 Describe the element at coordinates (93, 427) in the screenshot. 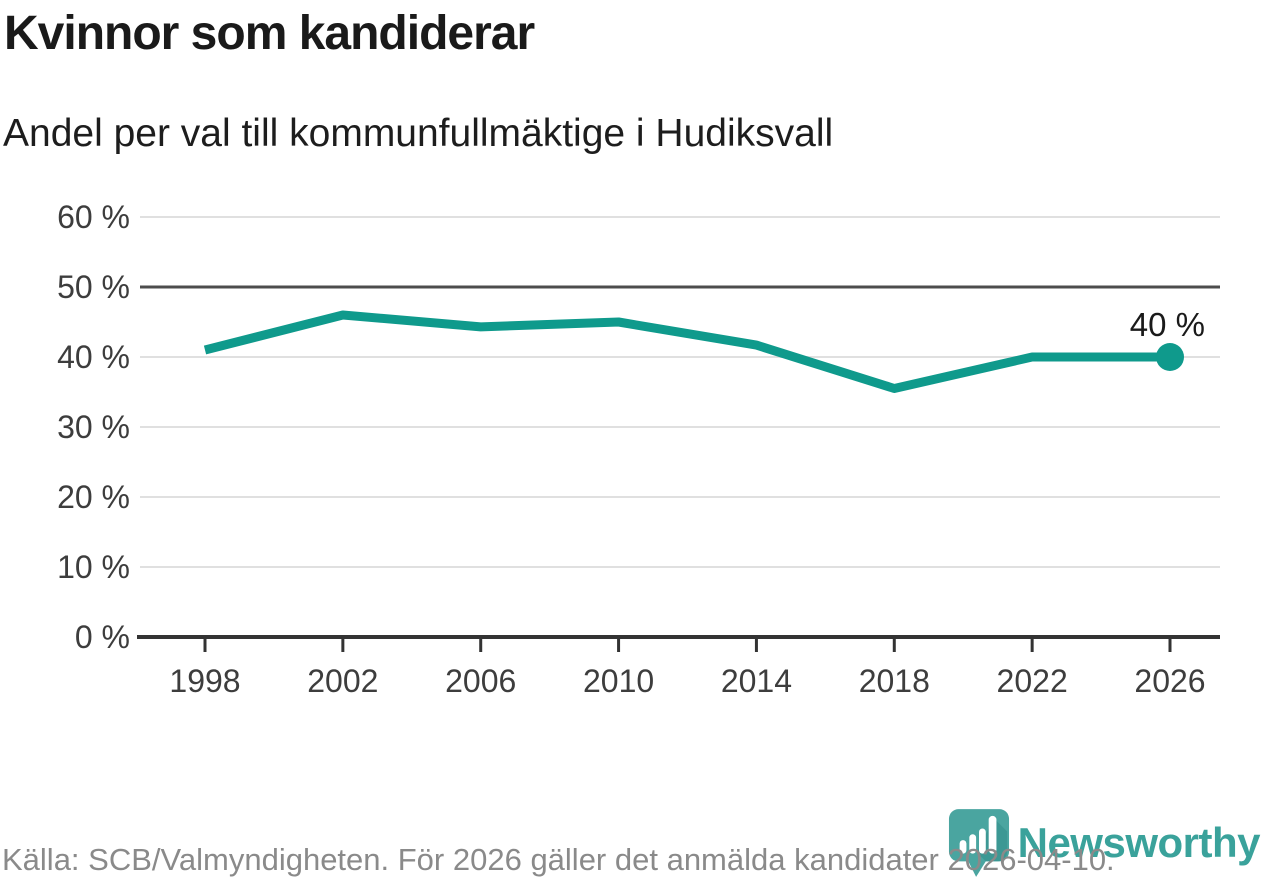

I see `y-tick-label: 30 %` at that location.